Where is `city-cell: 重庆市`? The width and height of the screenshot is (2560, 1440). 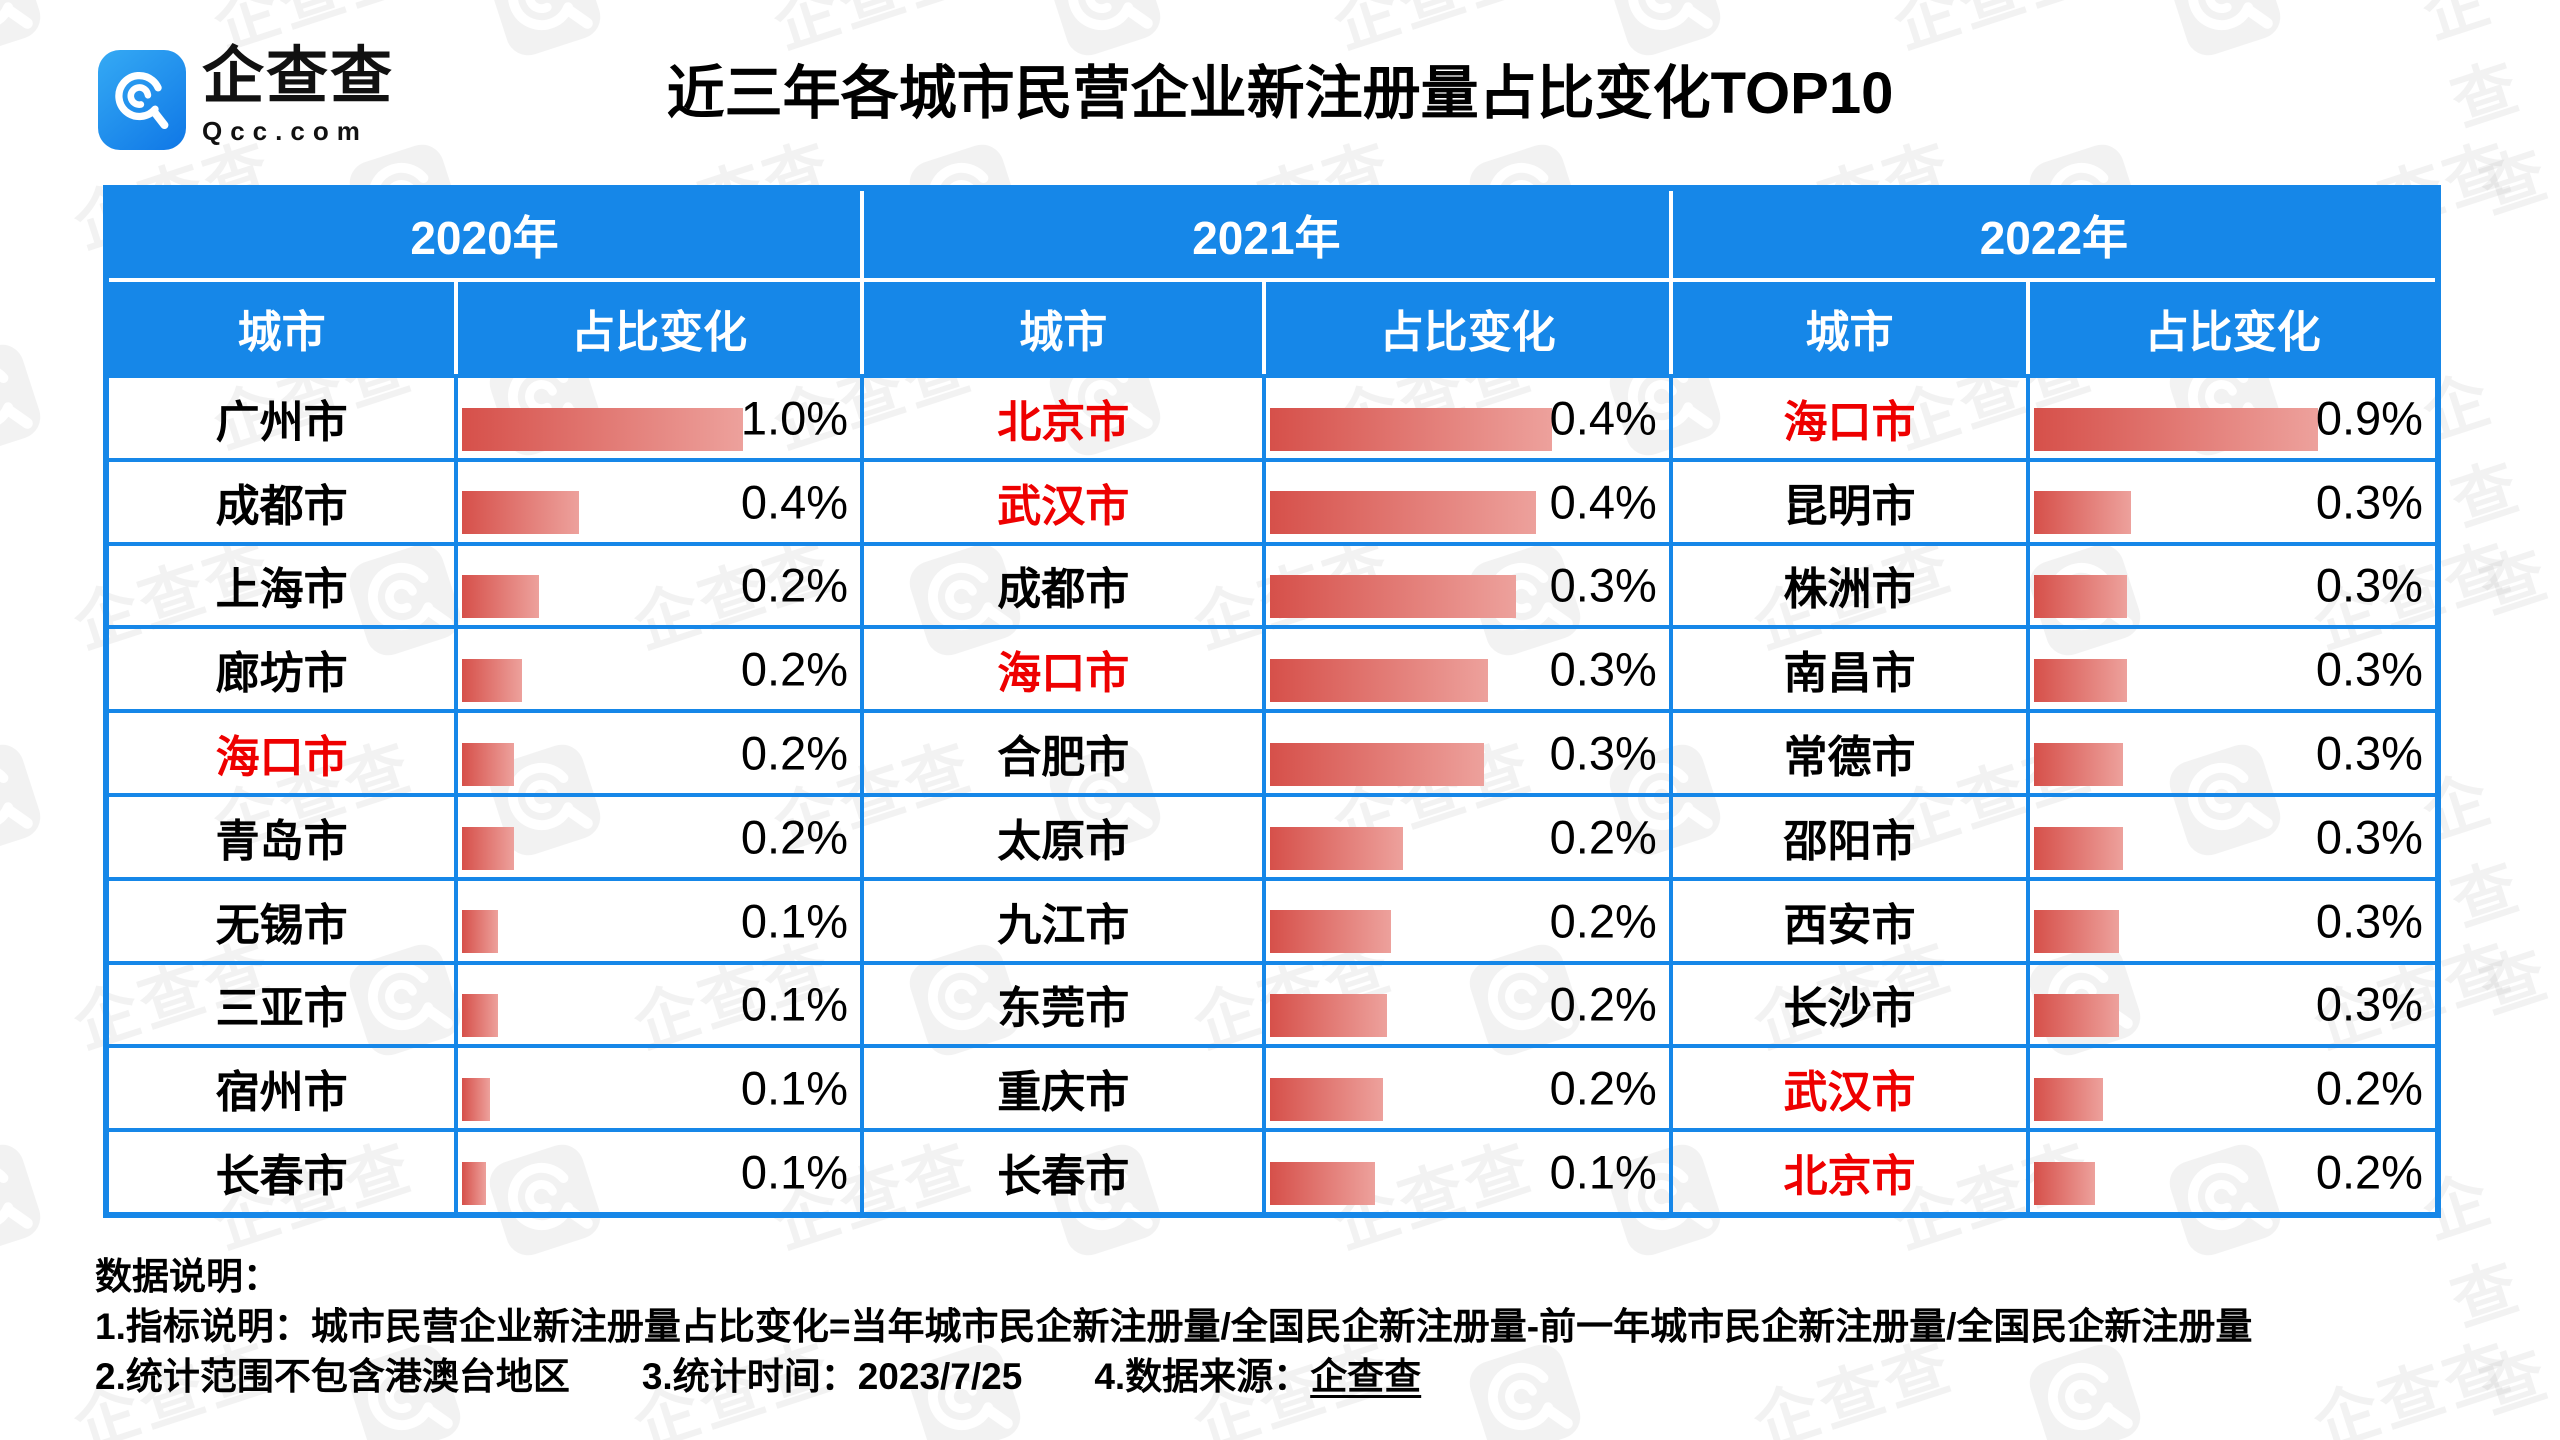 city-cell: 重庆市 is located at coordinates (1065, 1088).